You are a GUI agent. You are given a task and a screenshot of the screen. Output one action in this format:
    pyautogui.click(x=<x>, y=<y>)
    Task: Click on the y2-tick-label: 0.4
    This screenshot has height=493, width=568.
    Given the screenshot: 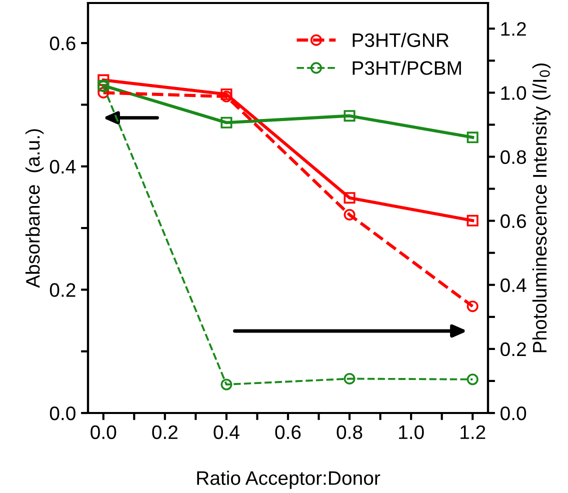 What is the action you would take?
    pyautogui.click(x=513, y=285)
    